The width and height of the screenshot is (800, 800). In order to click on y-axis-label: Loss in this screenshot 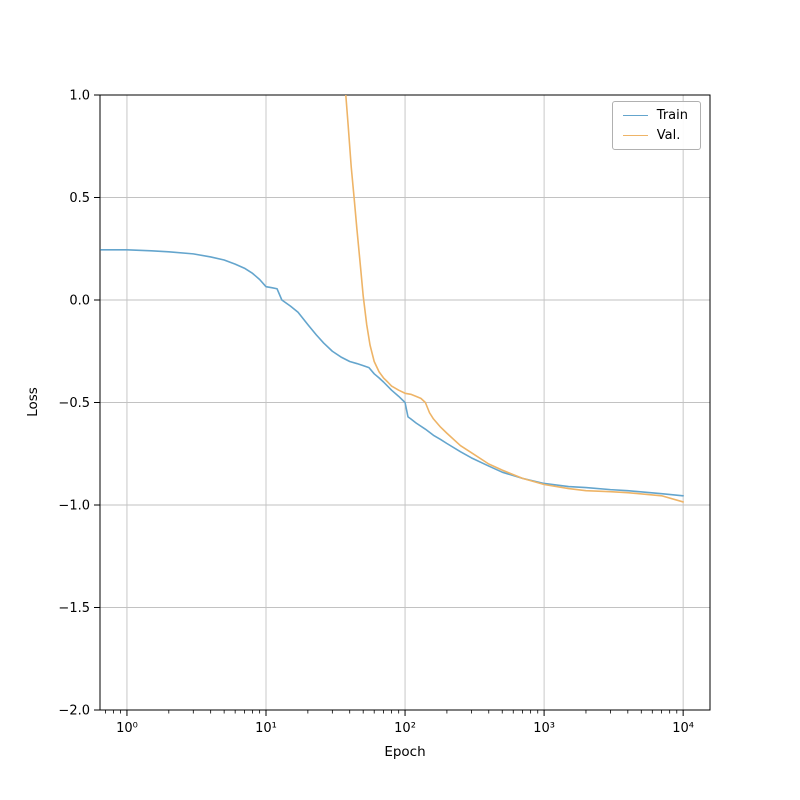, I will do `click(33, 402)`.